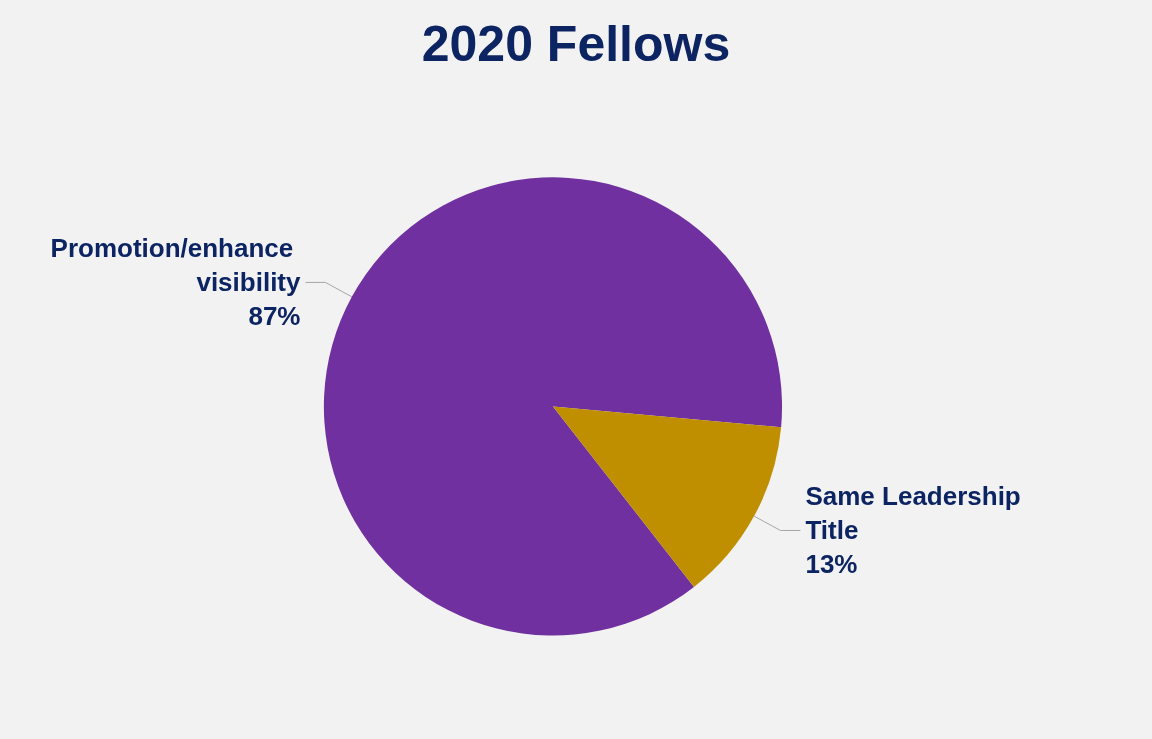 This screenshot has width=1152, height=739. I want to click on slice-label: Promotion/enhance visibility, so click(176, 265).